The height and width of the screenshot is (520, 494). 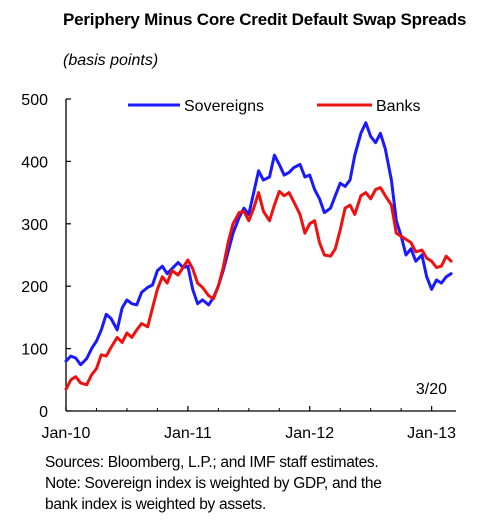 I want to click on y-tick-label-200: 200, so click(x=34, y=287).